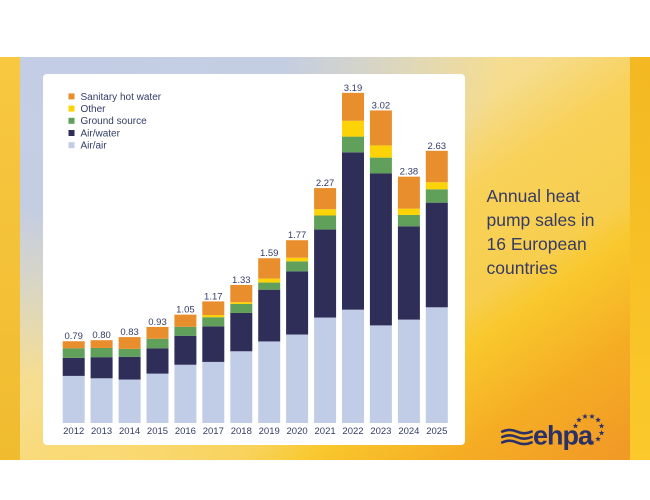 The height and width of the screenshot is (500, 650). Describe the element at coordinates (157, 431) in the screenshot. I see `svg-text: 2015` at that location.